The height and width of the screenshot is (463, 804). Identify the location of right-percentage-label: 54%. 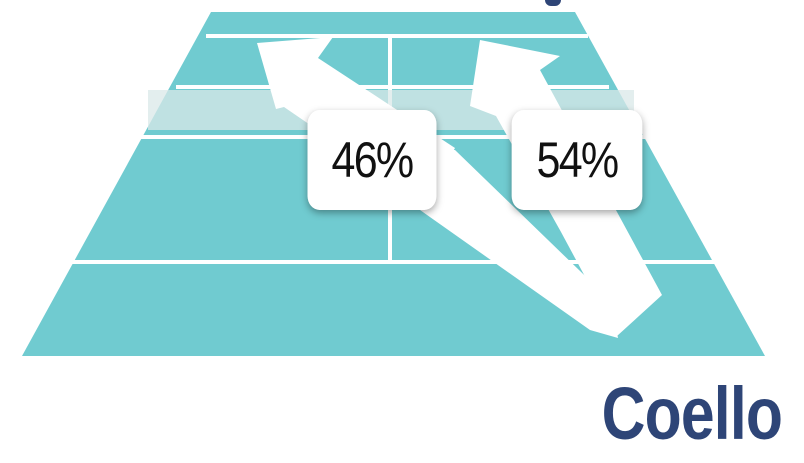
(578, 160).